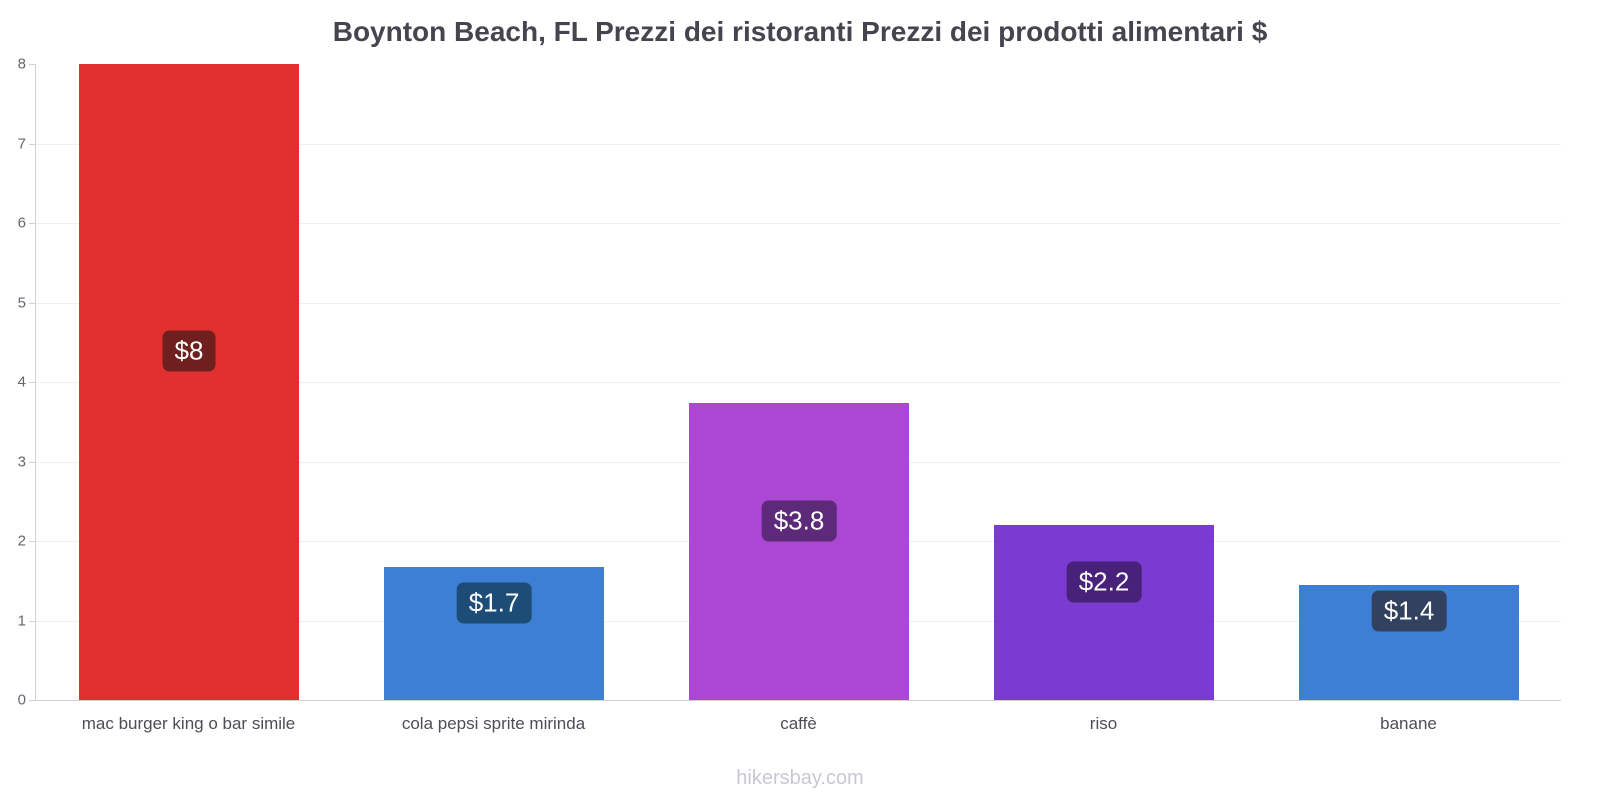  What do you see at coordinates (494, 603) in the screenshot?
I see `bar-value-label: $1.7` at bounding box center [494, 603].